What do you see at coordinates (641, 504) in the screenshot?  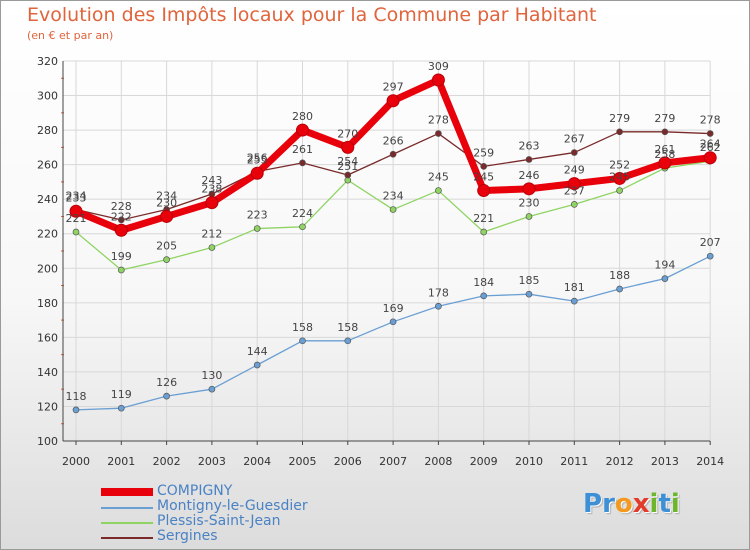 I see `logo-letter: x` at bounding box center [641, 504].